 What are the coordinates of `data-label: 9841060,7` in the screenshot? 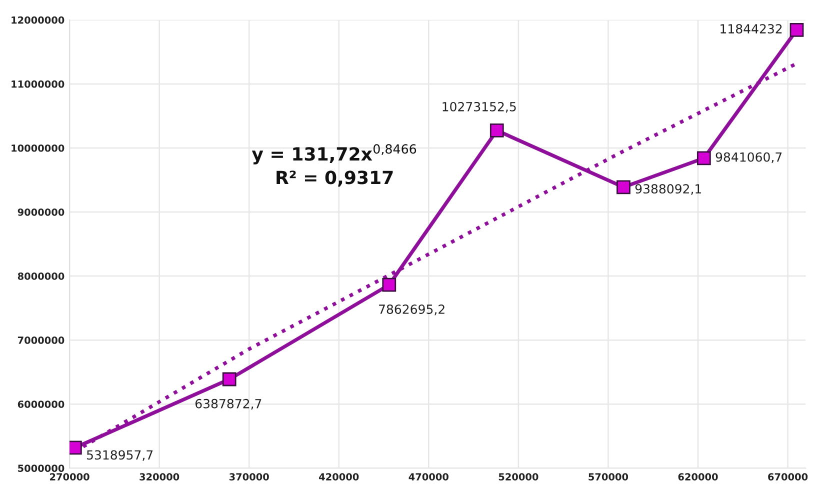 It's located at (749, 158).